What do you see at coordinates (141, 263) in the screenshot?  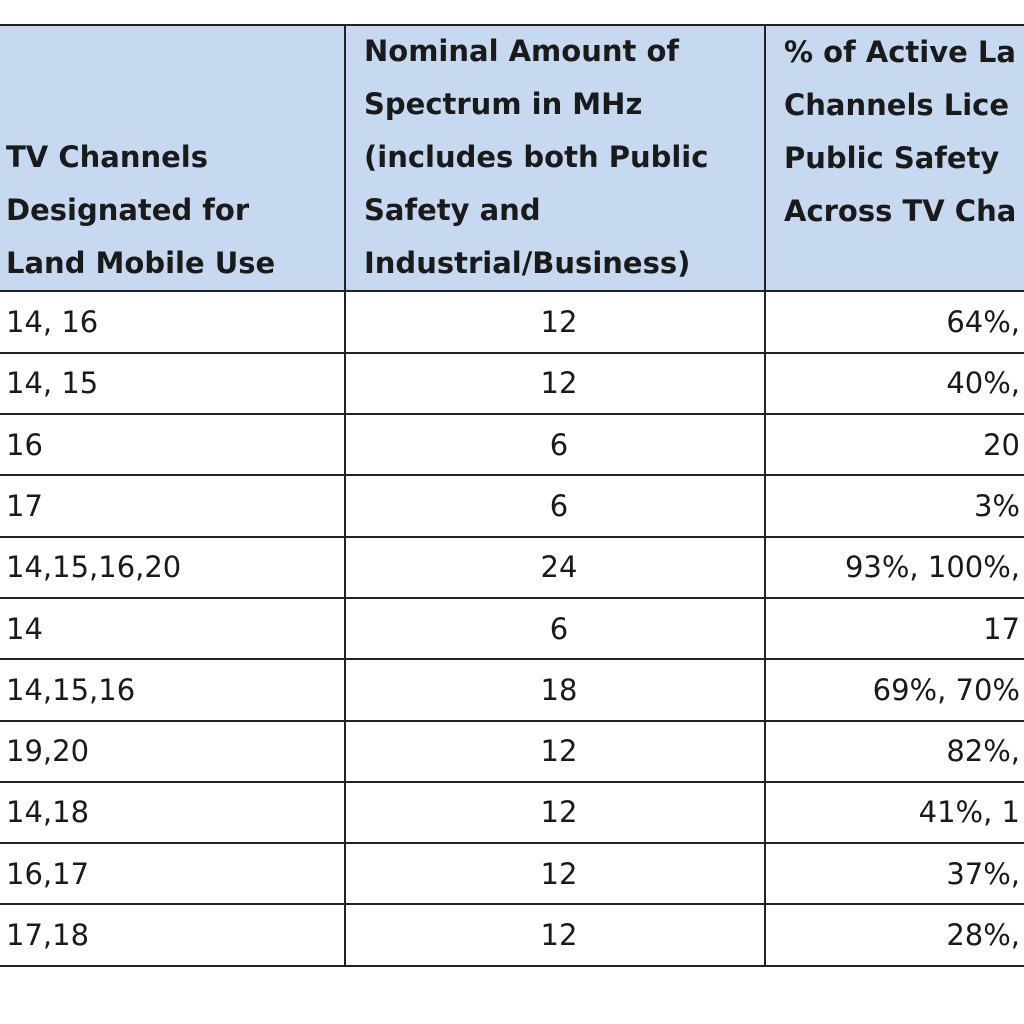 I see `header-line: Land Mobile Use` at bounding box center [141, 263].